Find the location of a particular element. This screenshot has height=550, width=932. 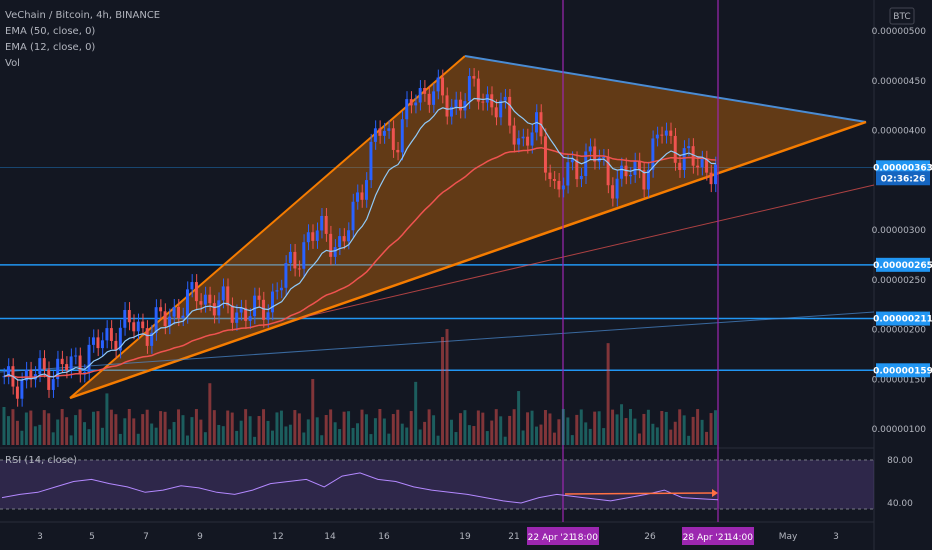

x-tick-label: May is located at coordinates (788, 537).